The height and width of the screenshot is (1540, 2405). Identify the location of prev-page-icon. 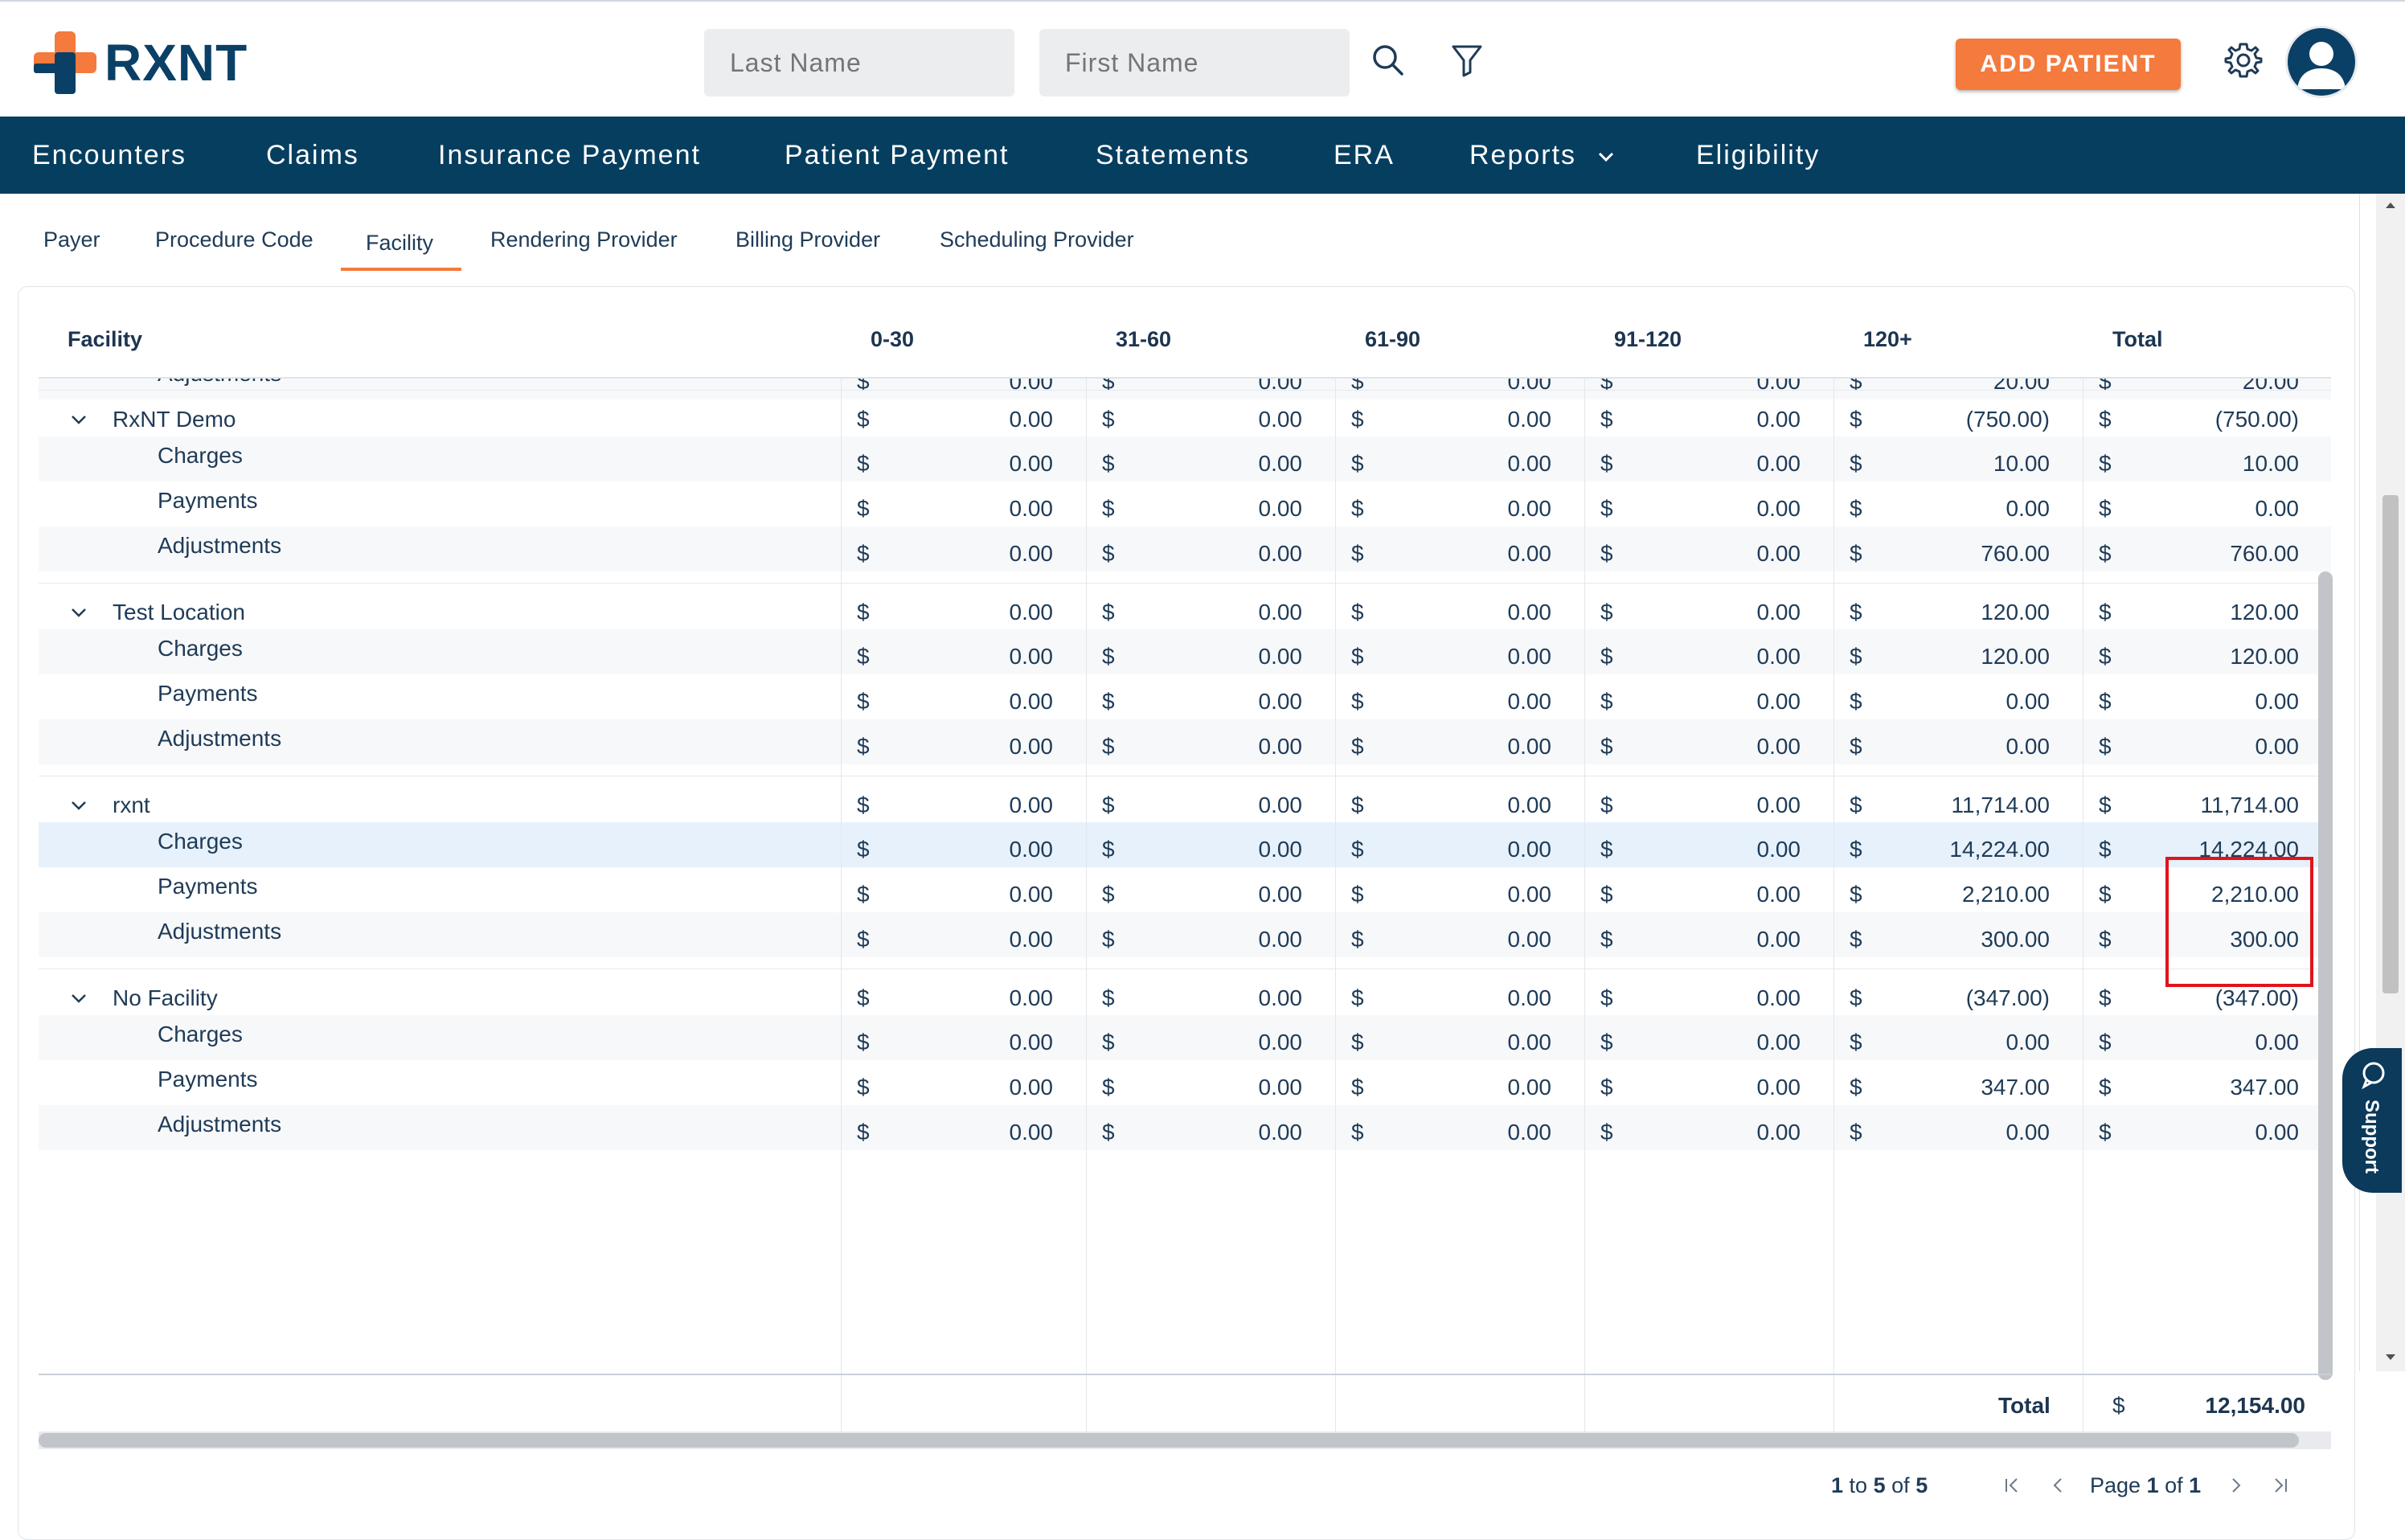
(2058, 1486).